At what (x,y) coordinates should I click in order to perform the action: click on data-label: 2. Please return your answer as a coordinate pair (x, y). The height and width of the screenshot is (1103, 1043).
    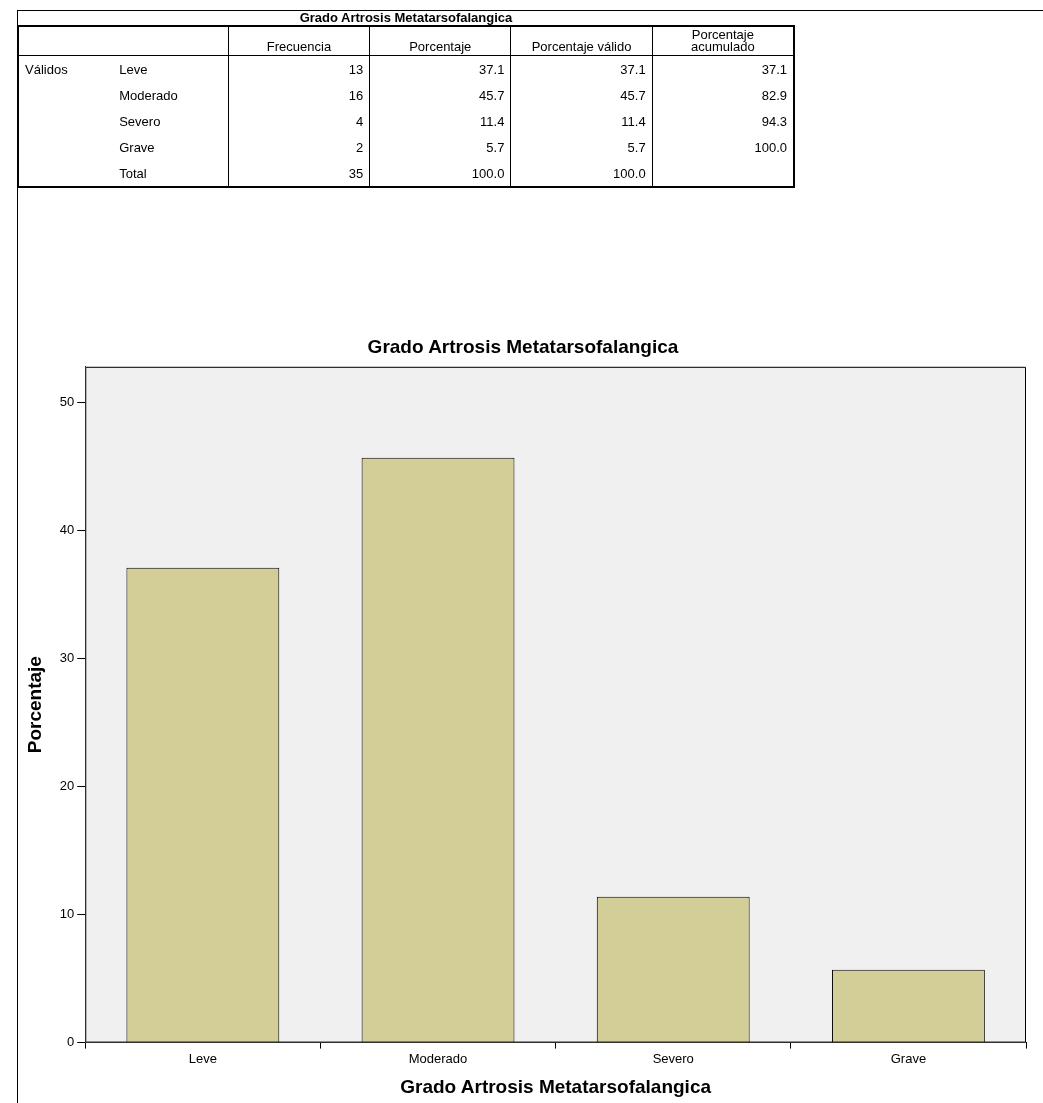
    Looking at the image, I should click on (299, 147).